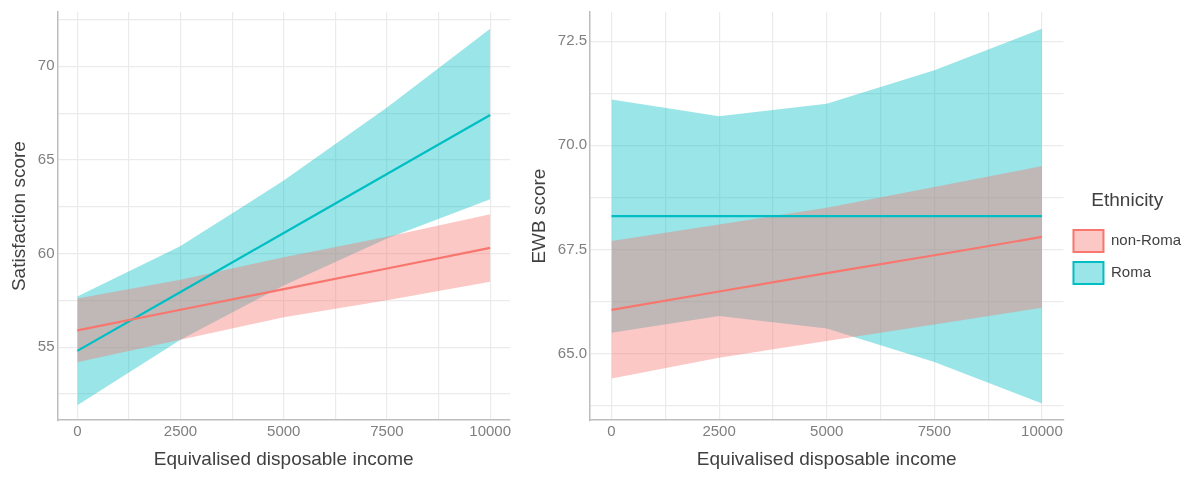  Describe the element at coordinates (18, 216) in the screenshot. I see `y-axis-title: Satisfaction score` at that location.